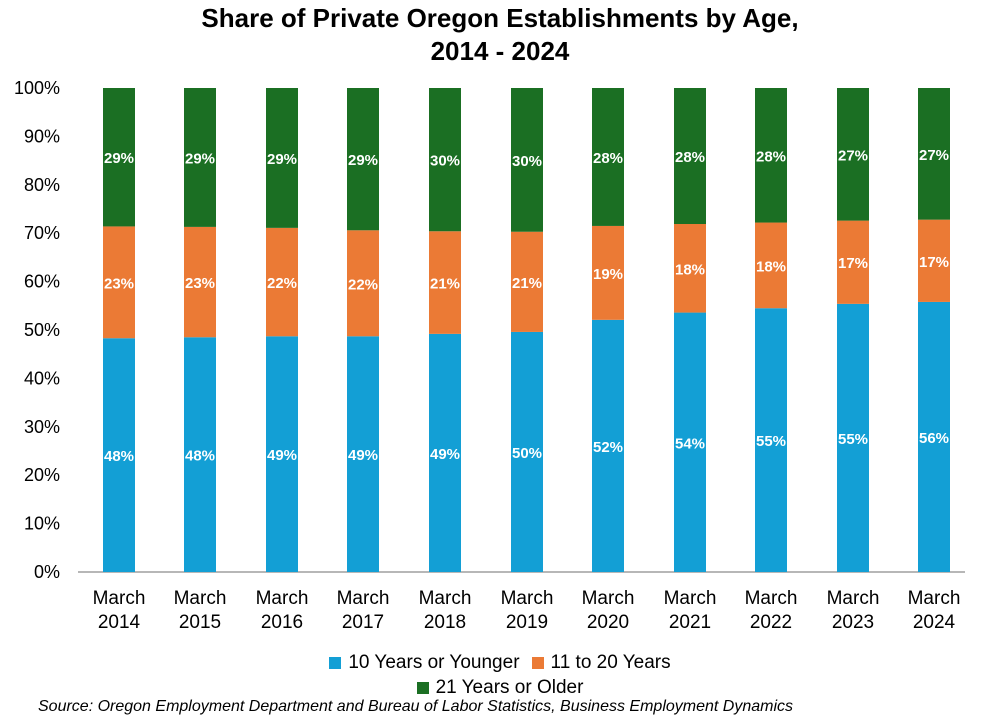 This screenshot has height=724, width=1000. I want to click on legend-item-10-years-or-younger: 10 Years or Younger, so click(424, 663).